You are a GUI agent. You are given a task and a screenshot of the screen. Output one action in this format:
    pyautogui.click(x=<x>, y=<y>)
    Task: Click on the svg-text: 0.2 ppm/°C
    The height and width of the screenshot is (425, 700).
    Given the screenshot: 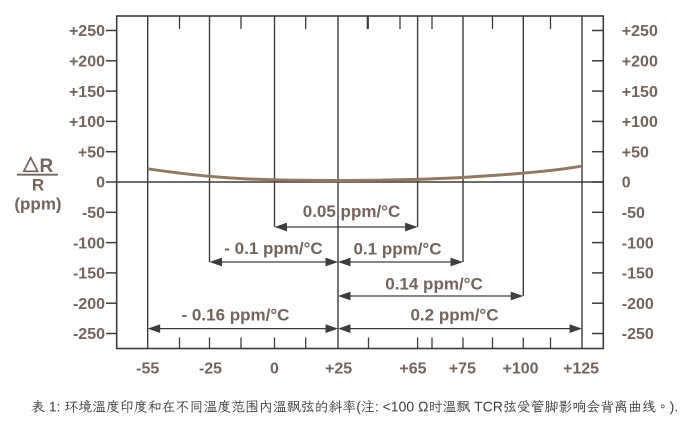 What is the action you would take?
    pyautogui.click(x=454, y=314)
    